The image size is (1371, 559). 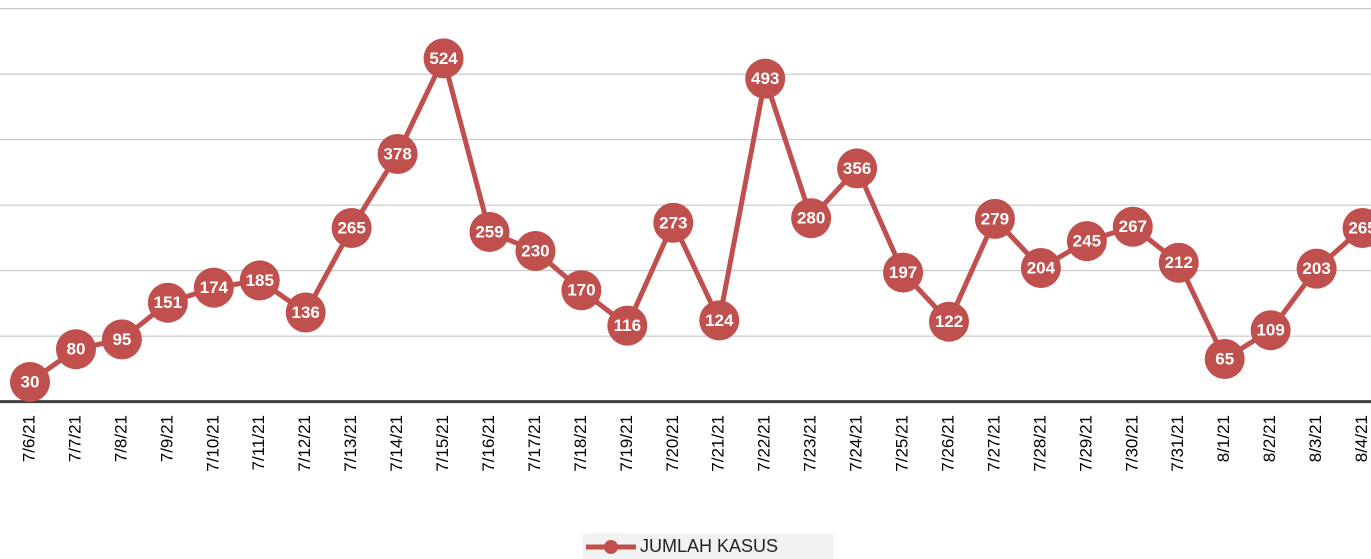 I want to click on data-label: 95, so click(x=121, y=339).